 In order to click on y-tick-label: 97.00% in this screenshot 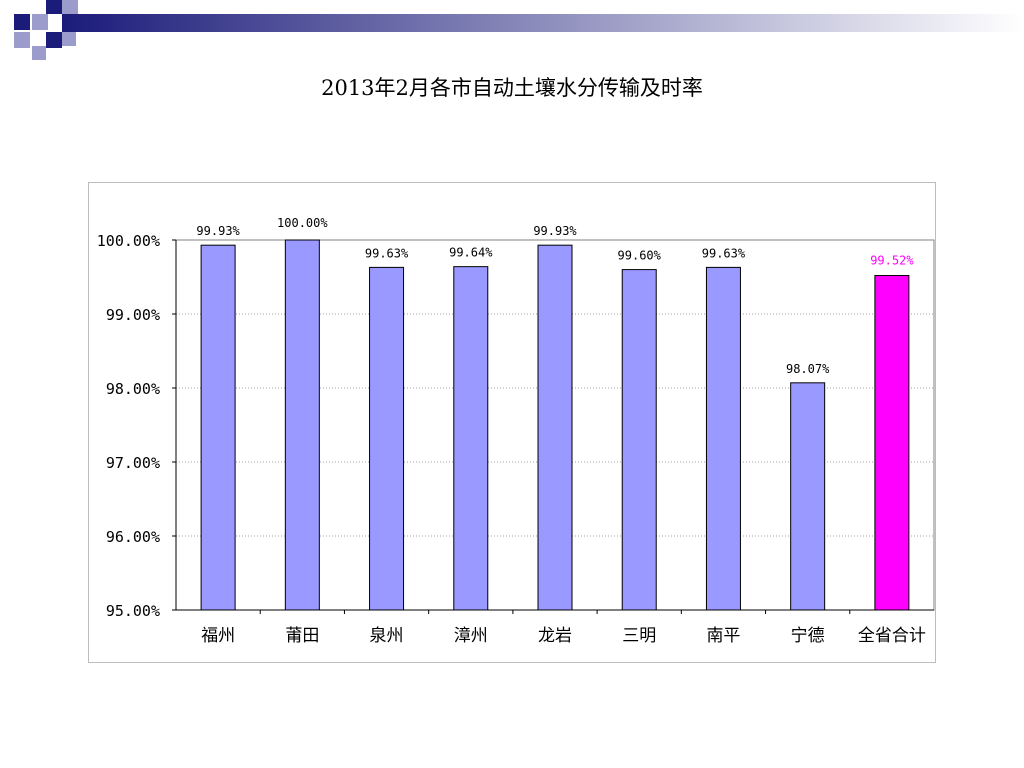, I will do `click(133, 463)`.